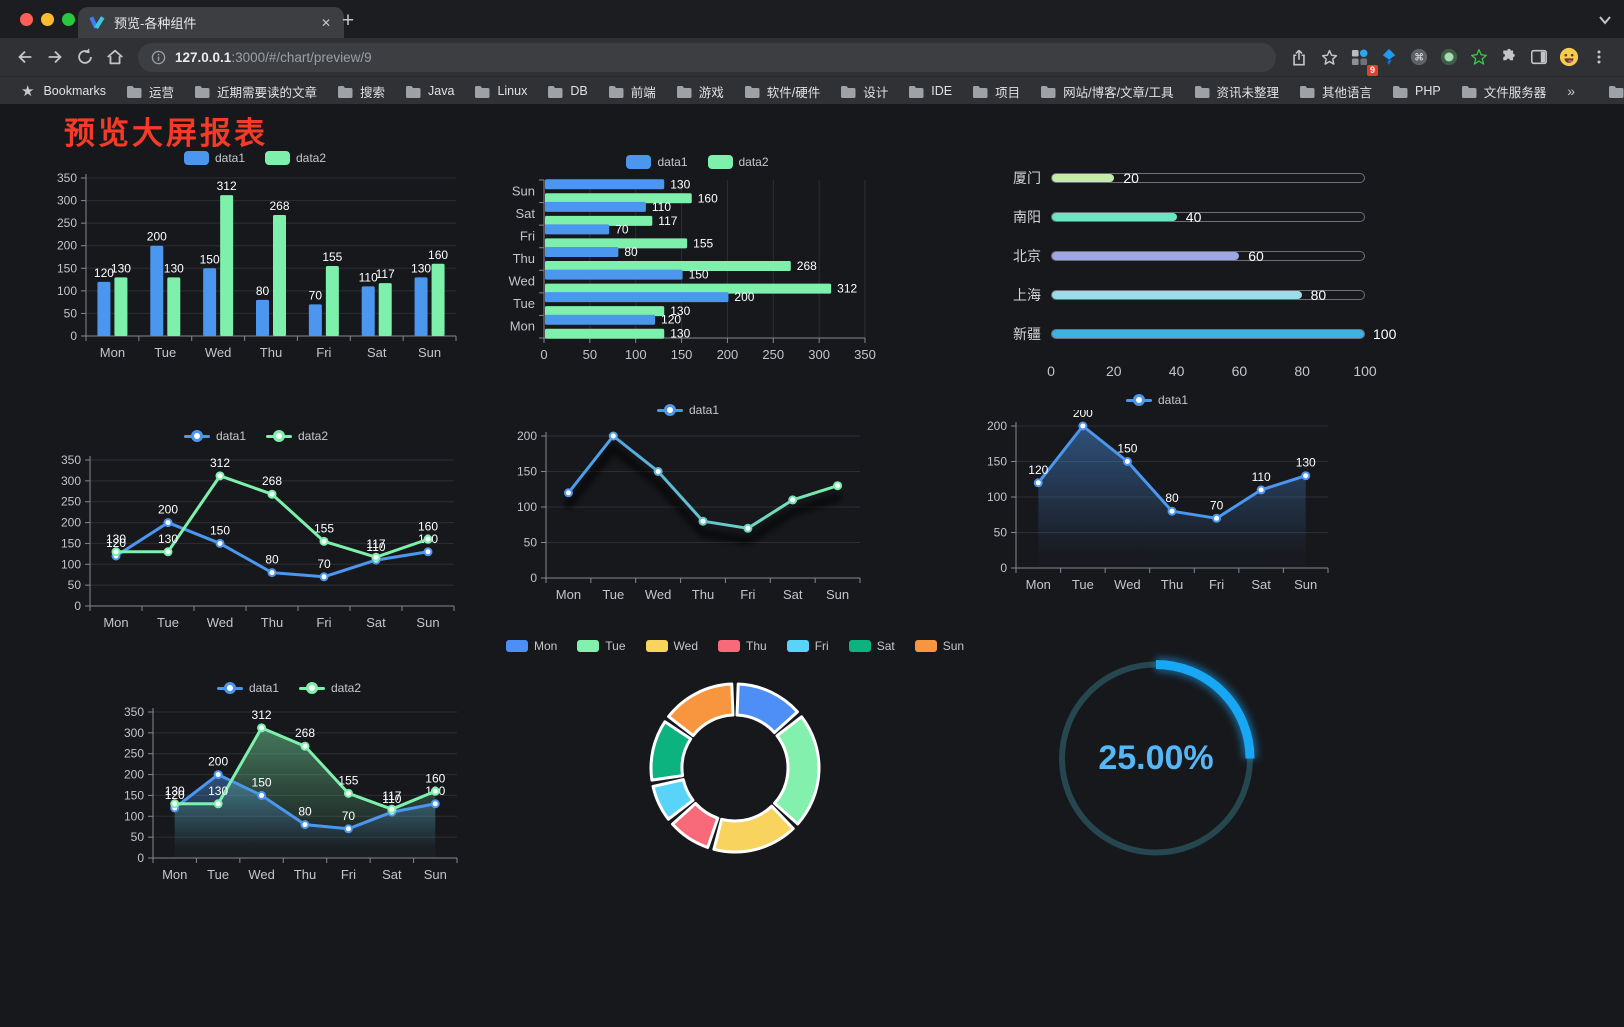 The width and height of the screenshot is (1624, 1027). Describe the element at coordinates (930, 91) in the screenshot. I see `bookmark-item: IDE` at that location.